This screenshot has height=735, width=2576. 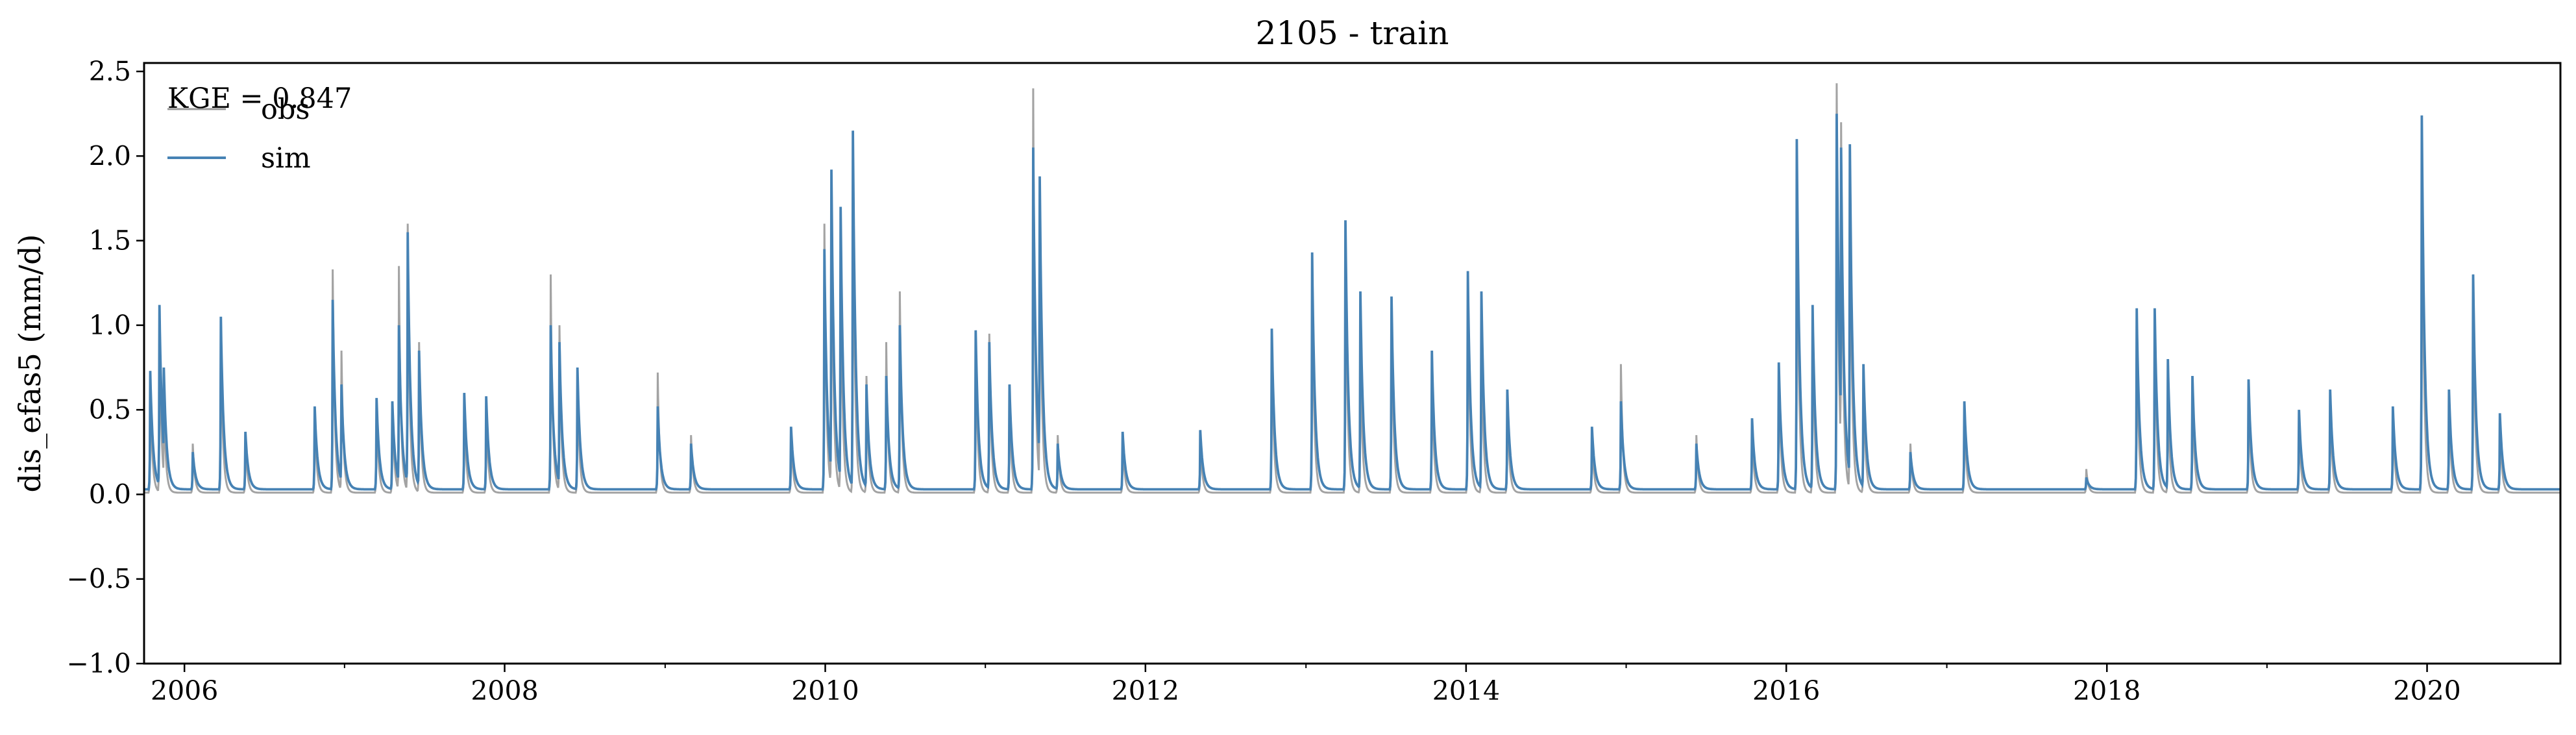 What do you see at coordinates (98, 663) in the screenshot?
I see `y-tick-label: −1.0` at bounding box center [98, 663].